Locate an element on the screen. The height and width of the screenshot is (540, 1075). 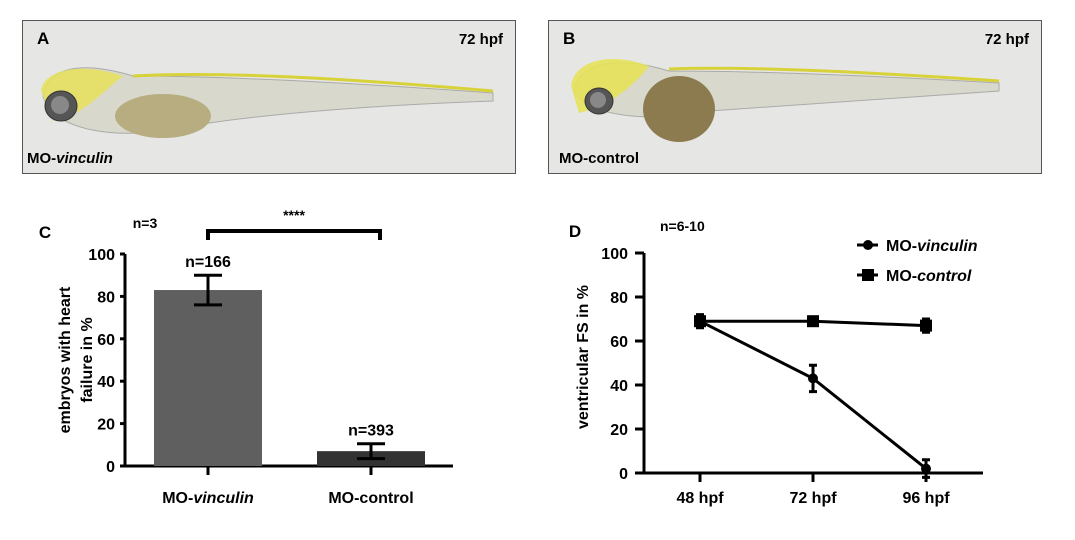
panel-b-letter: B is located at coordinates (569, 38).